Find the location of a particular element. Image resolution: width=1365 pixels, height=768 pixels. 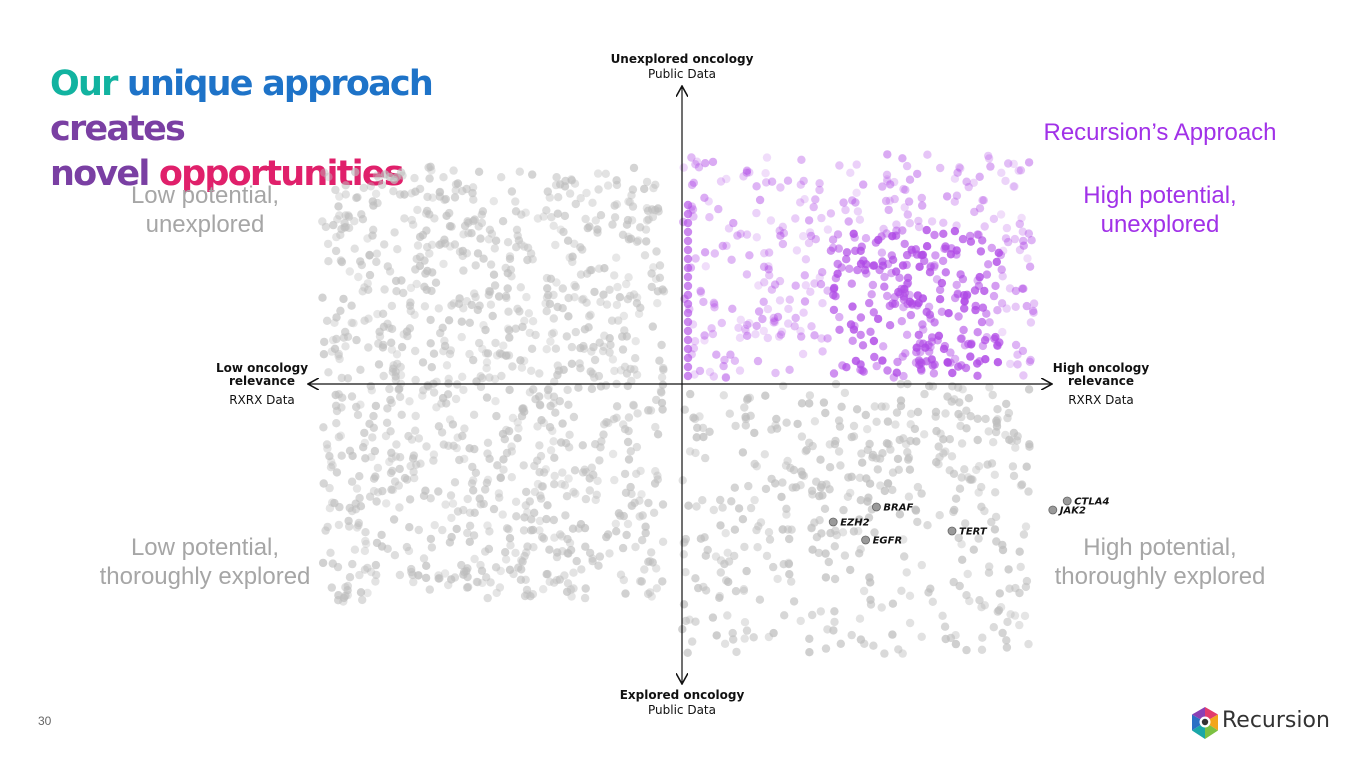

y-axis-top-label: Unexplored oncology Public Data is located at coordinates (682, 67).